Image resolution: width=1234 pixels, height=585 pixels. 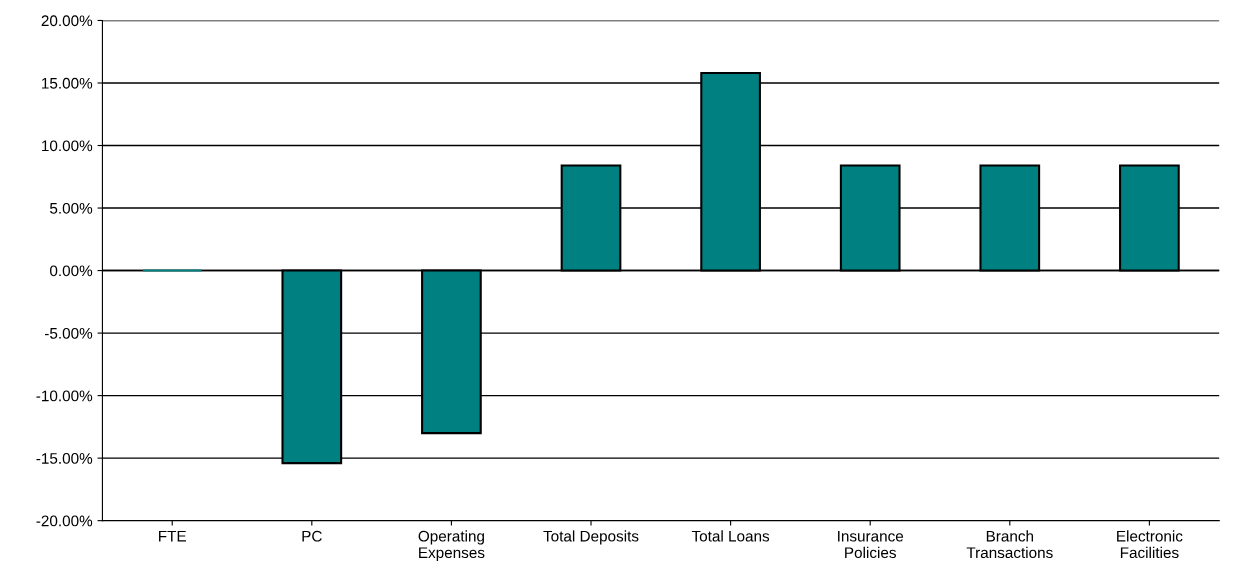 What do you see at coordinates (67, 146) in the screenshot?
I see `y-tick-label: 10.00%` at bounding box center [67, 146].